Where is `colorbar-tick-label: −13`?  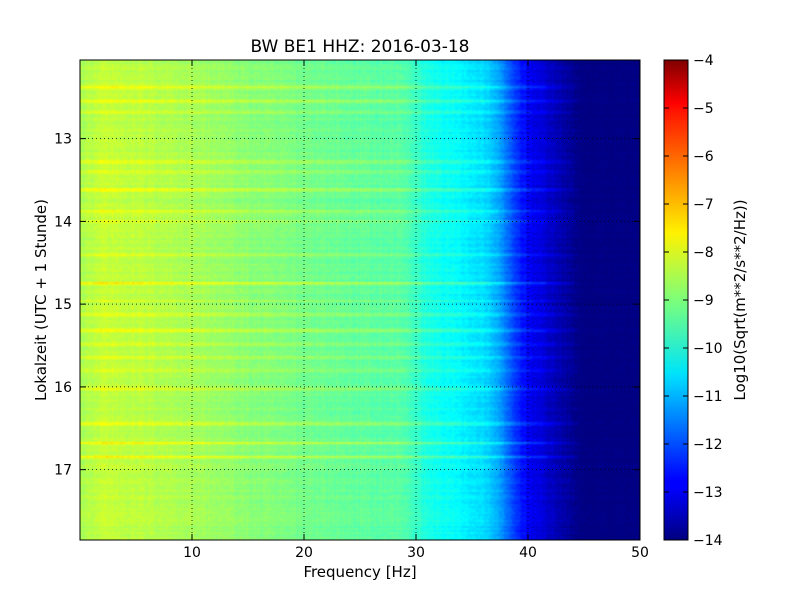
colorbar-tick-label: −13 is located at coordinates (708, 493).